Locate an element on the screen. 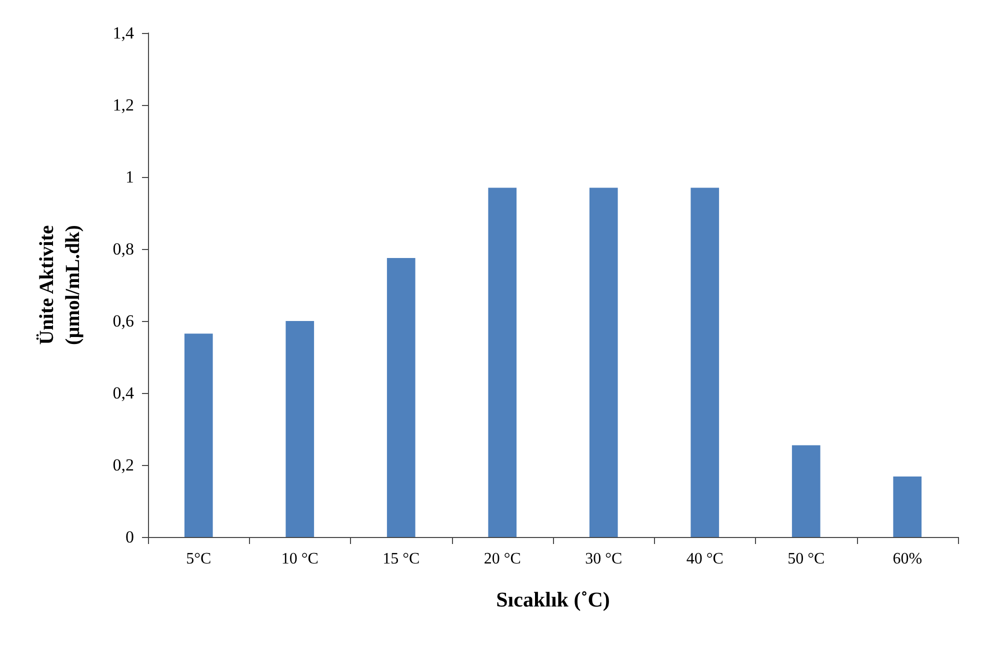 The height and width of the screenshot is (650, 987). x-tick-label: 40 °C is located at coordinates (705, 559).